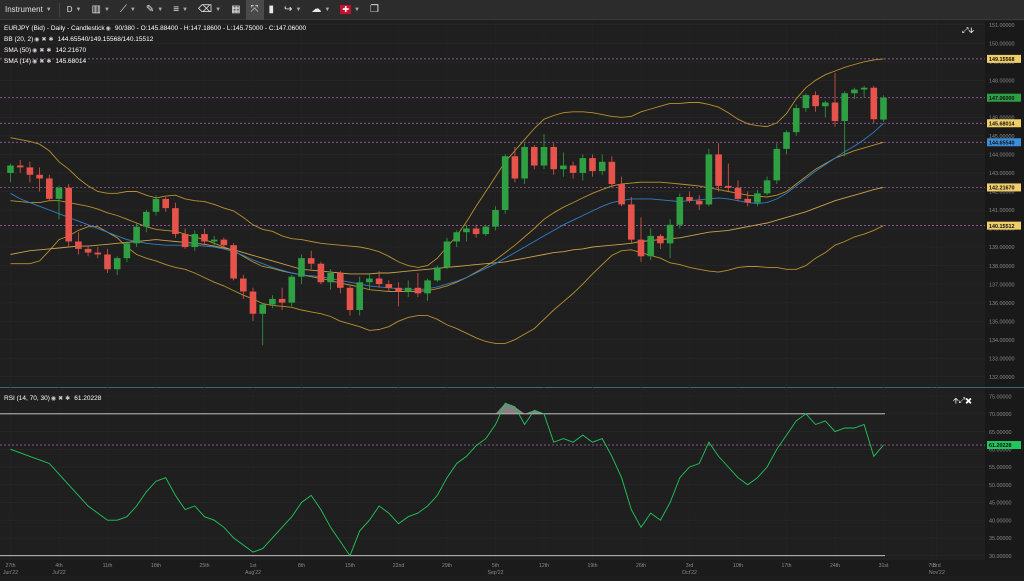 This screenshot has width=1024, height=581. I want to click on price-axis-label: 134.00000, so click(1001, 341).